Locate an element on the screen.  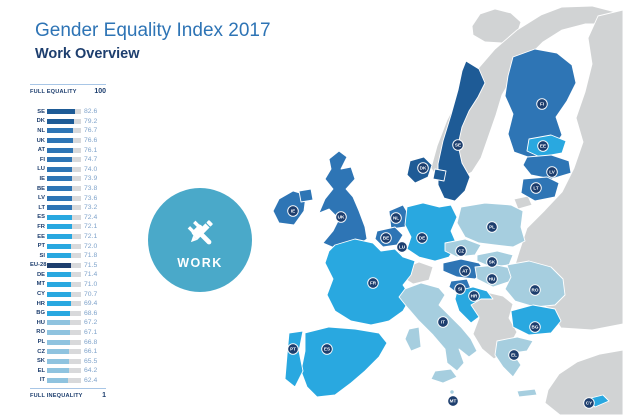
score-value: 64.2 is located at coordinates (91, 371).